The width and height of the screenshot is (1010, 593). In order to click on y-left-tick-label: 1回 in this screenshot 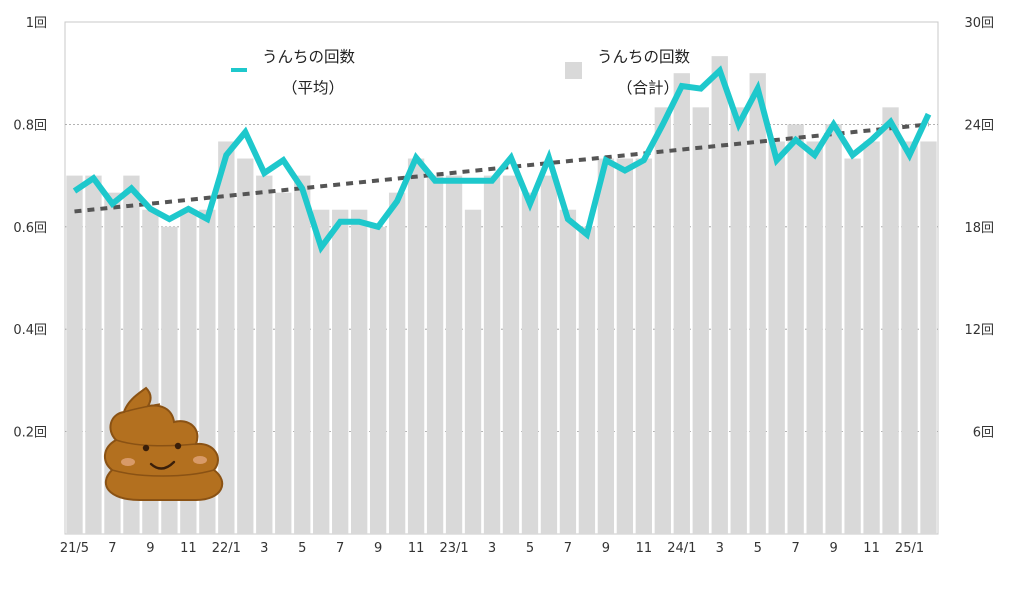, I will do `click(36, 23)`.